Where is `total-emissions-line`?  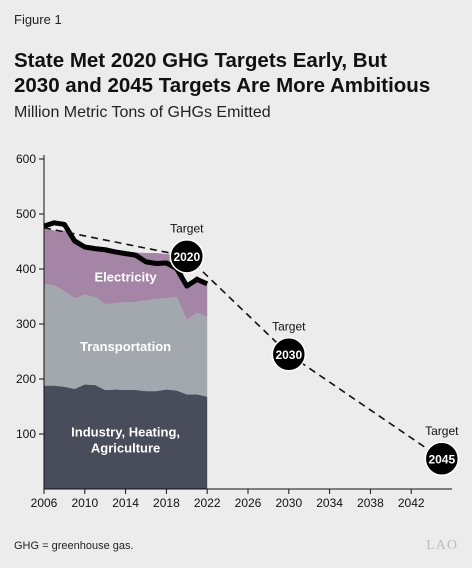 total-emissions-line is located at coordinates (126, 254).